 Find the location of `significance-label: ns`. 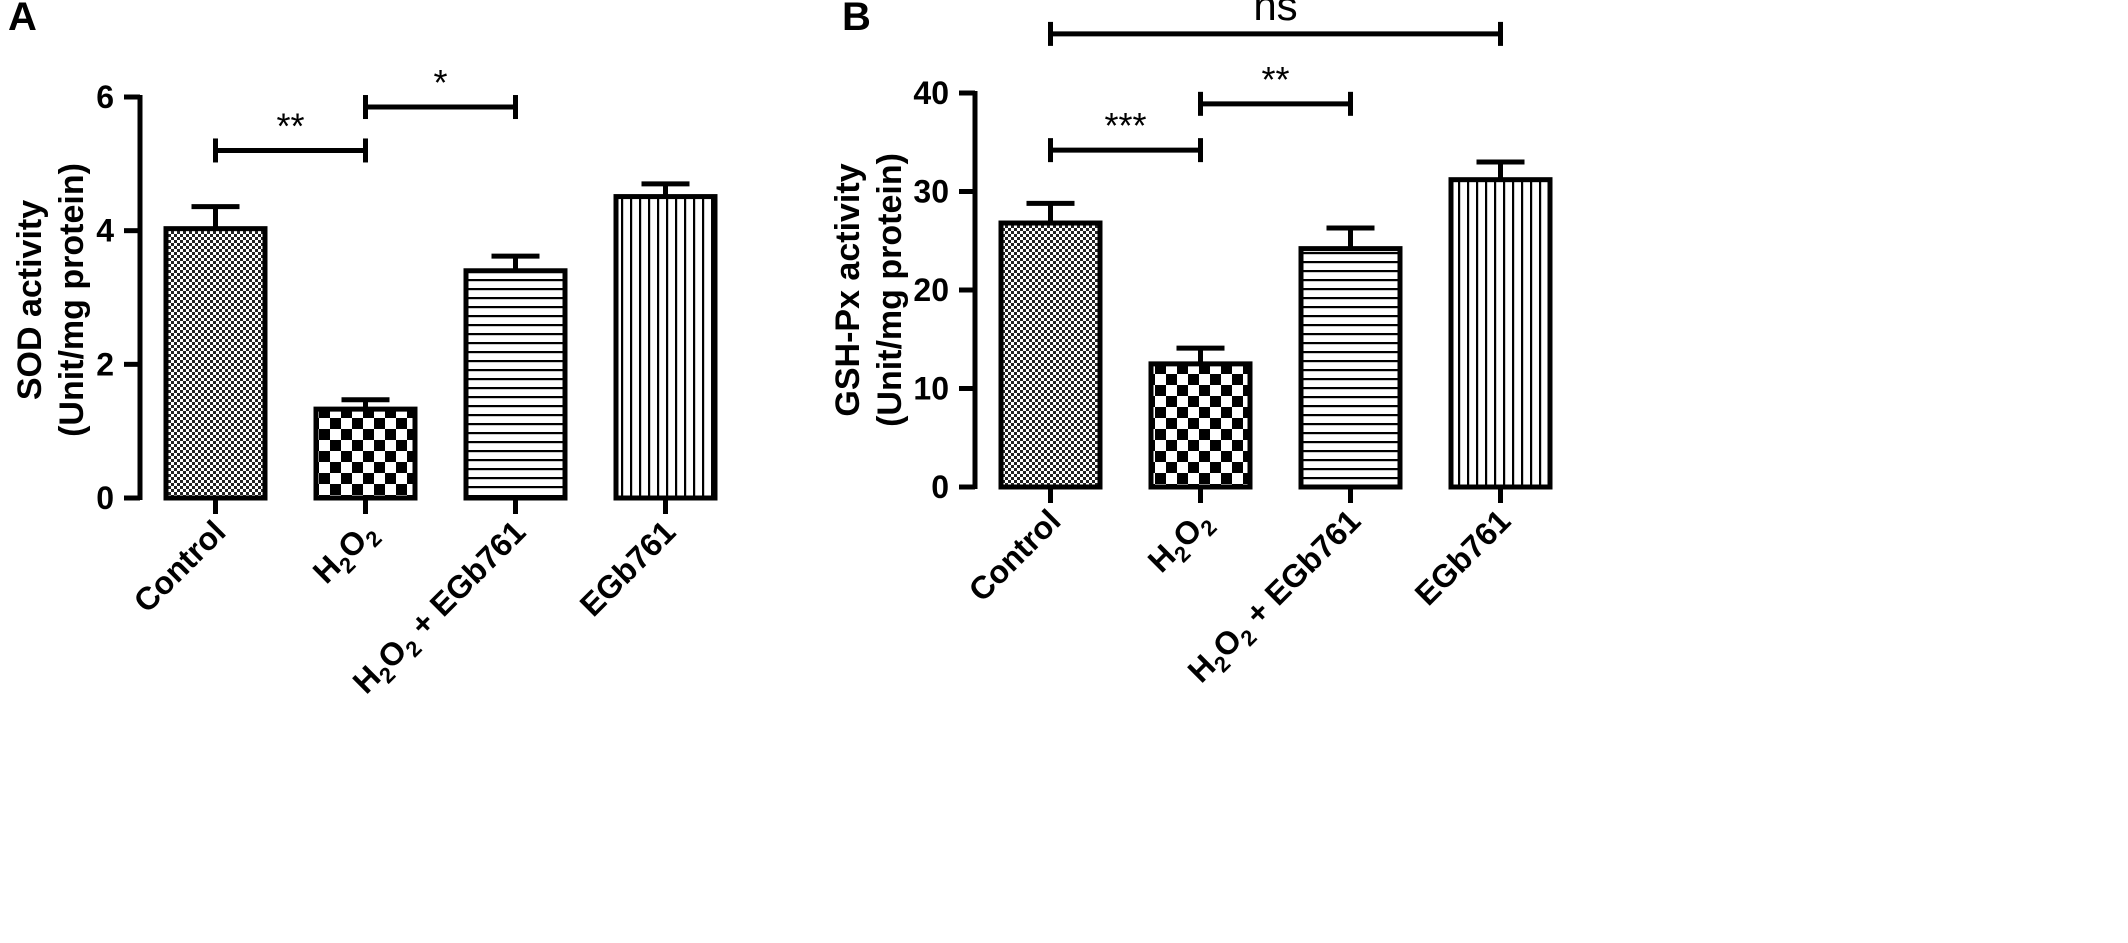

significance-label: ns is located at coordinates (1275, 14).